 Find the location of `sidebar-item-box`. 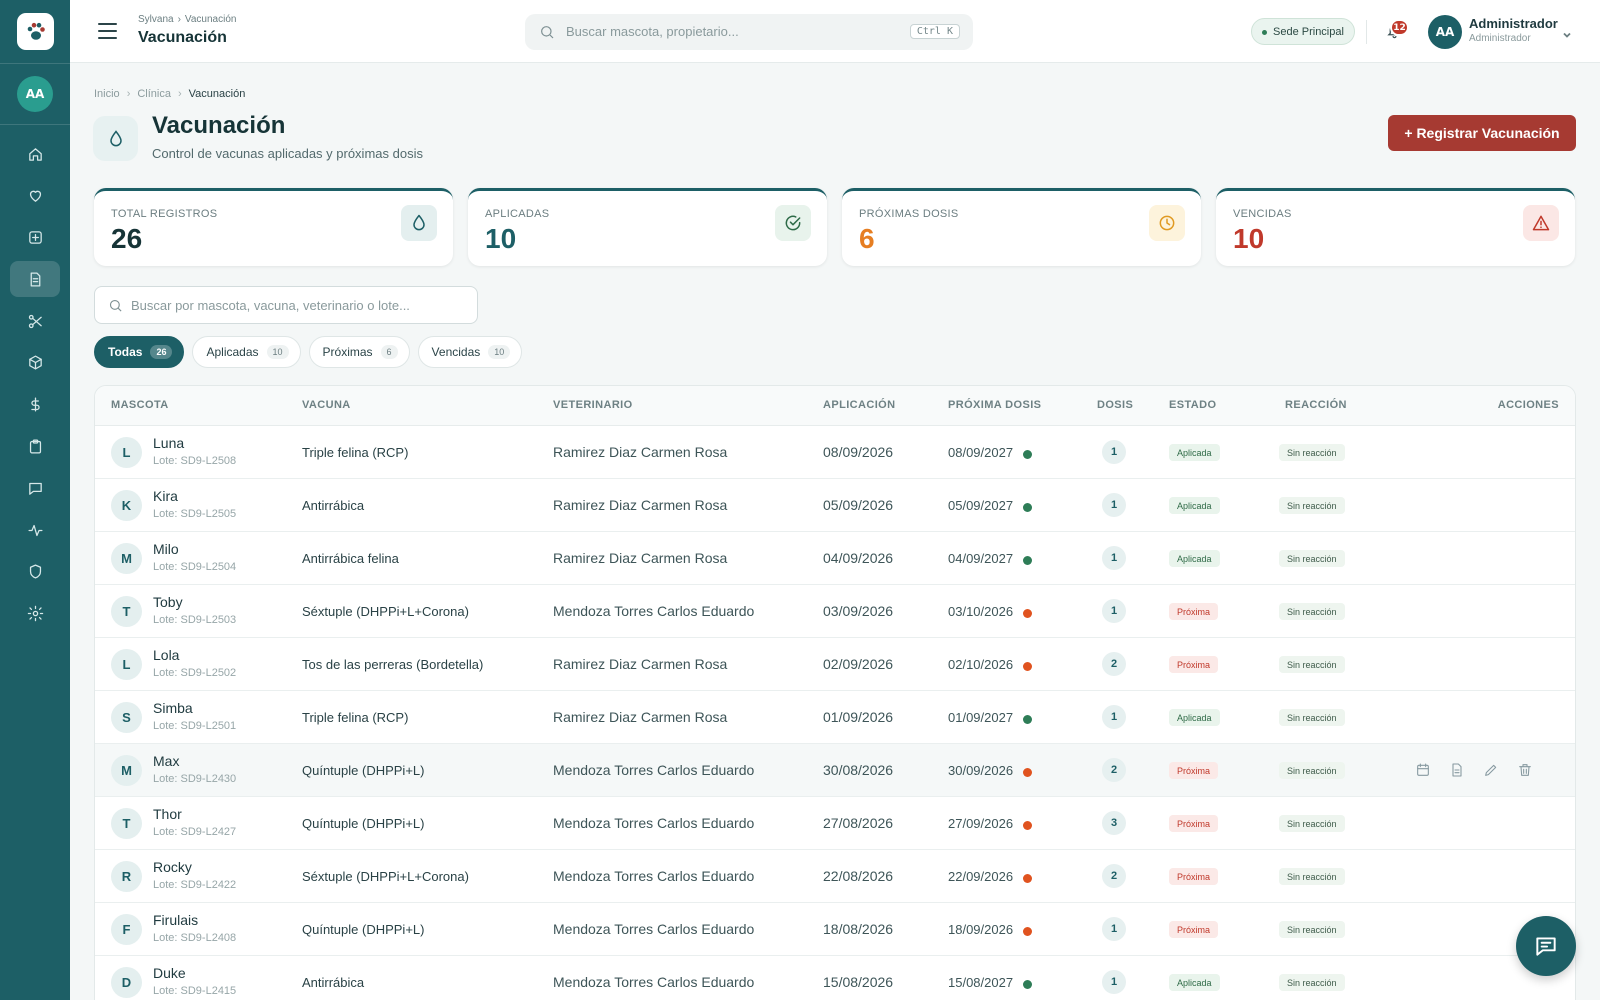

sidebar-item-box is located at coordinates (35, 363).